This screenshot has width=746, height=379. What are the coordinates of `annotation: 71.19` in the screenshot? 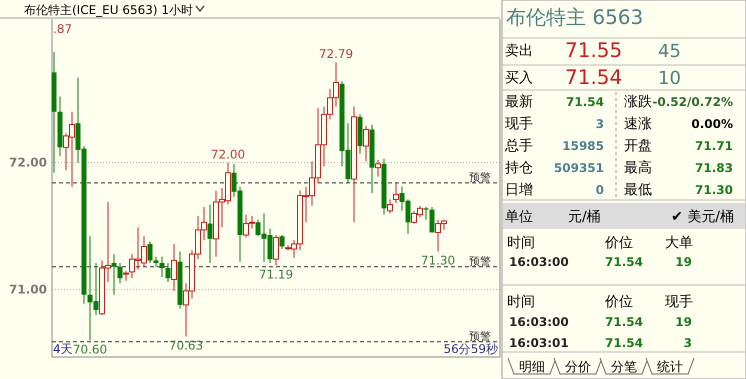 It's located at (276, 275).